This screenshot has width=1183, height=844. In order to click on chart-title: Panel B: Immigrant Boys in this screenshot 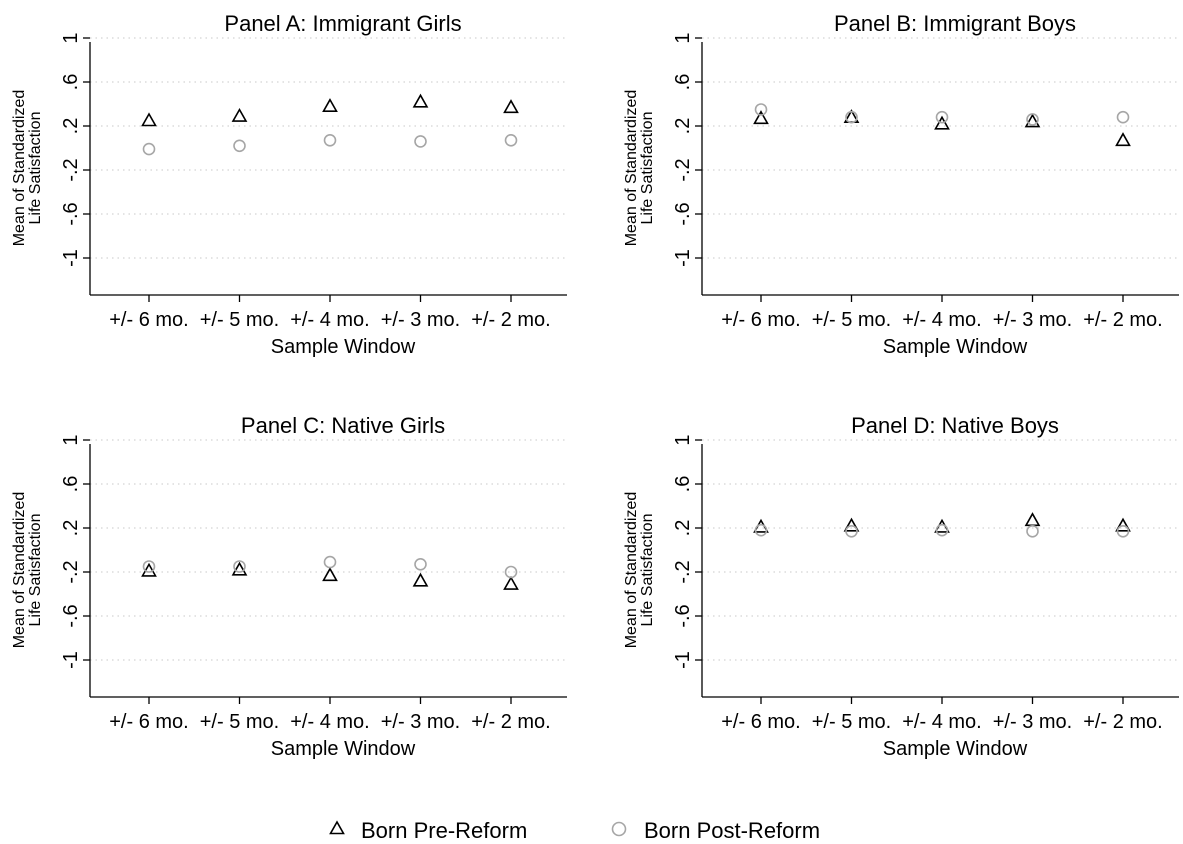, I will do `click(955, 23)`.